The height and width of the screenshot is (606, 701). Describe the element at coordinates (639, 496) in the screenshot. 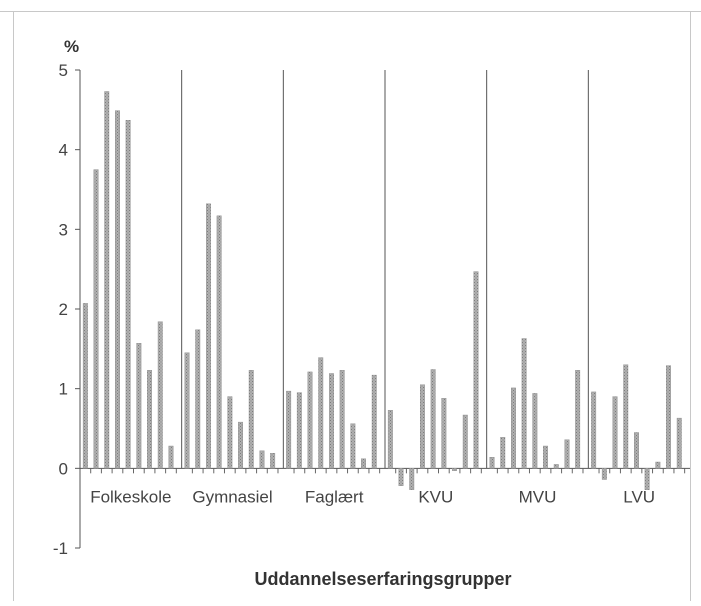

I see `group-label: LVU` at that location.